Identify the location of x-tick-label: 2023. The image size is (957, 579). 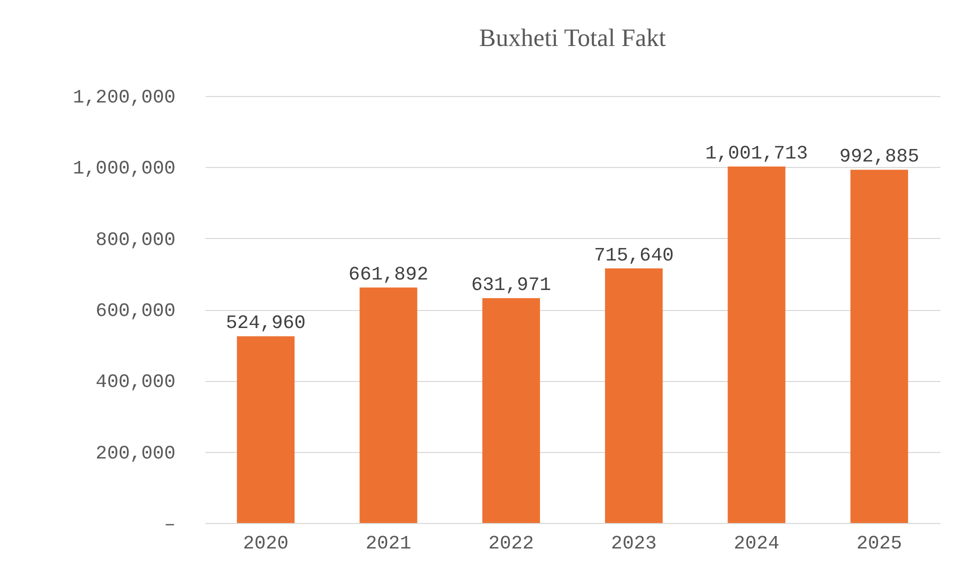
(634, 543).